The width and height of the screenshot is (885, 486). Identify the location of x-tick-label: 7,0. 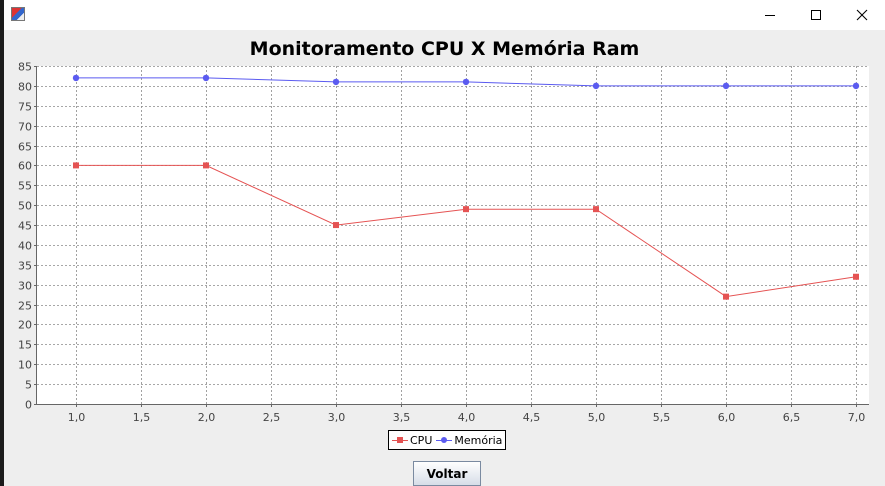
(857, 417).